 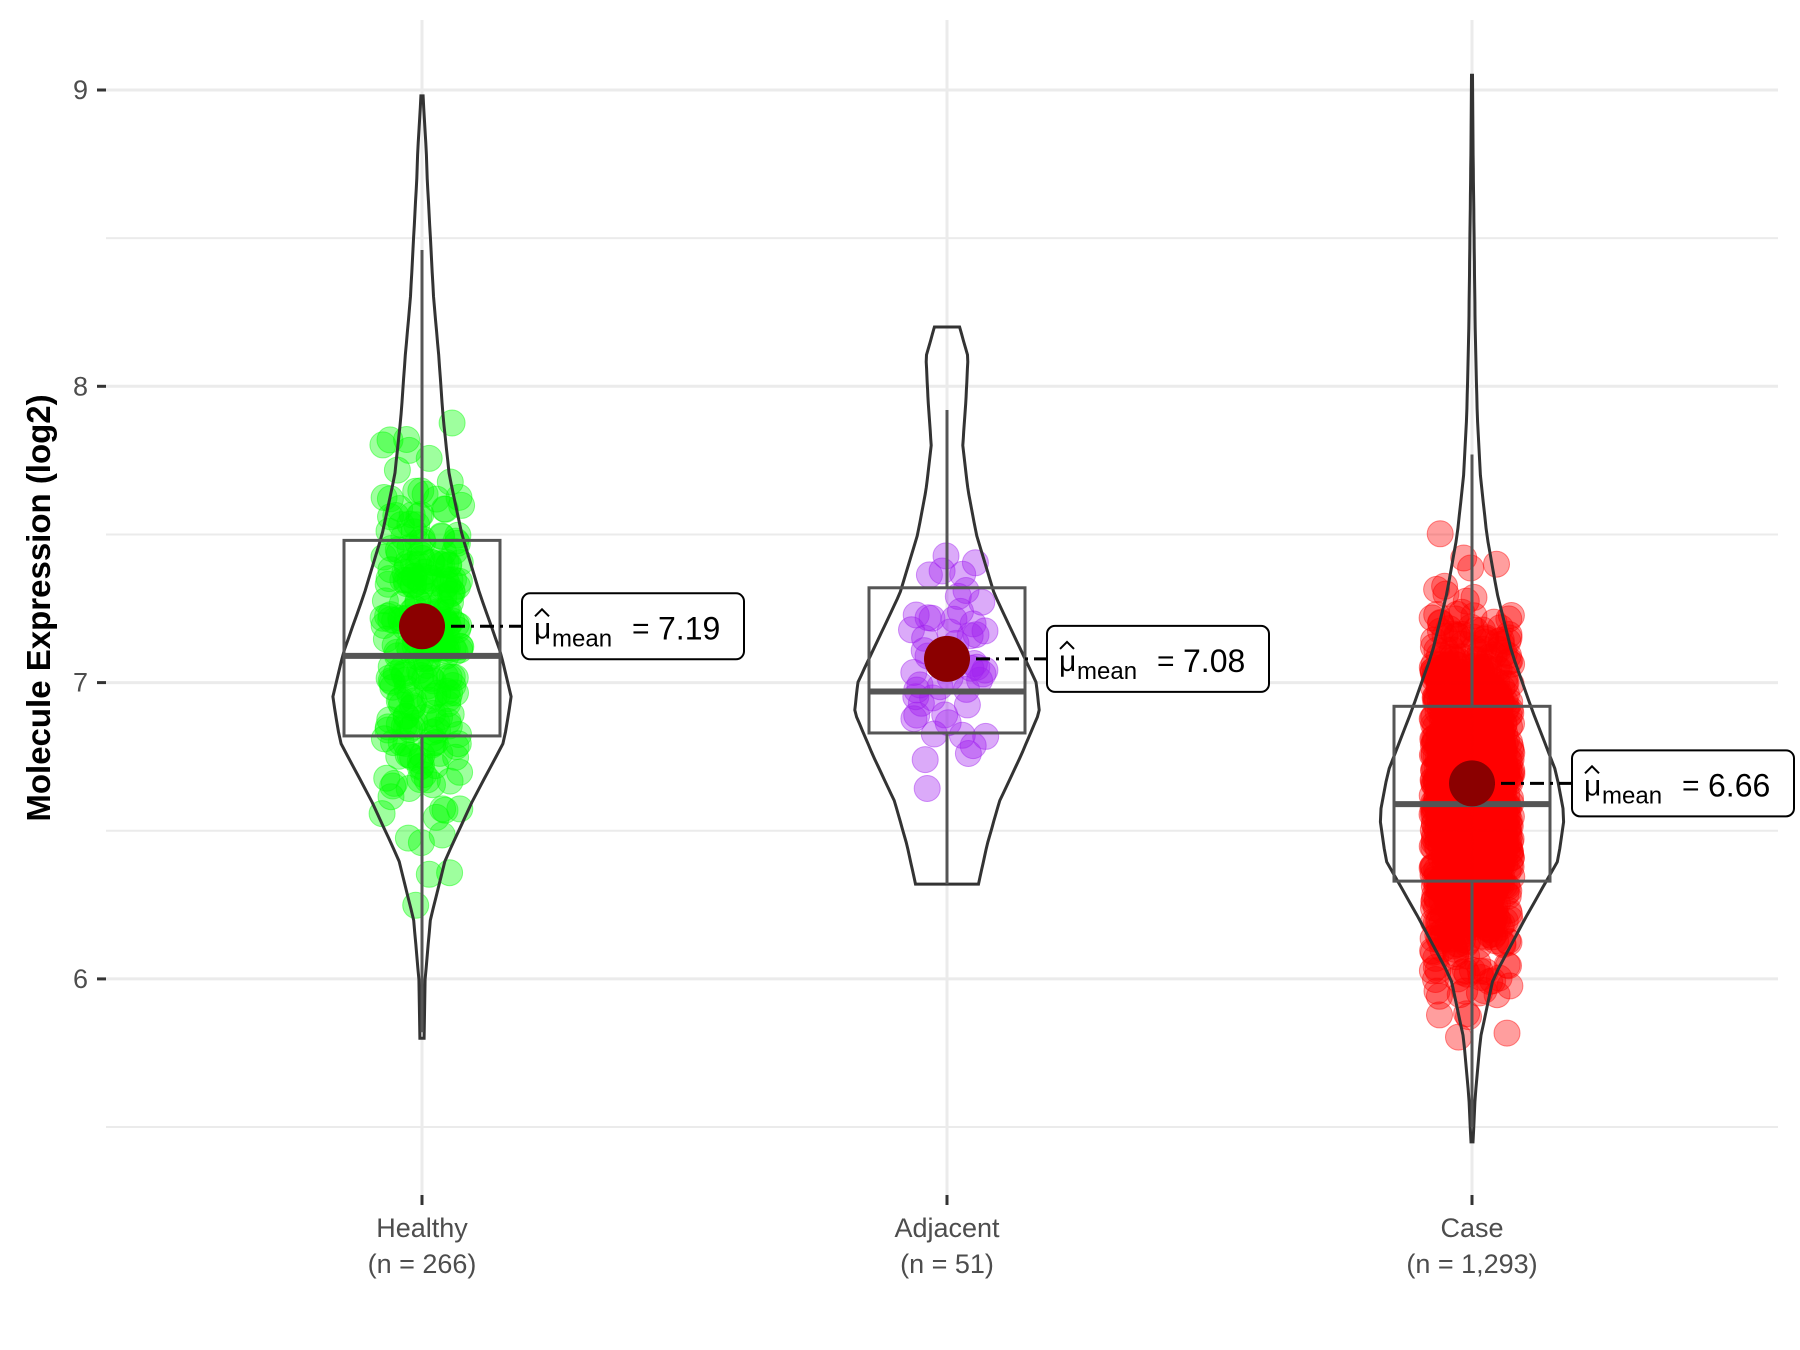 I want to click on mean-symbol: μ, so click(x=1592, y=785).